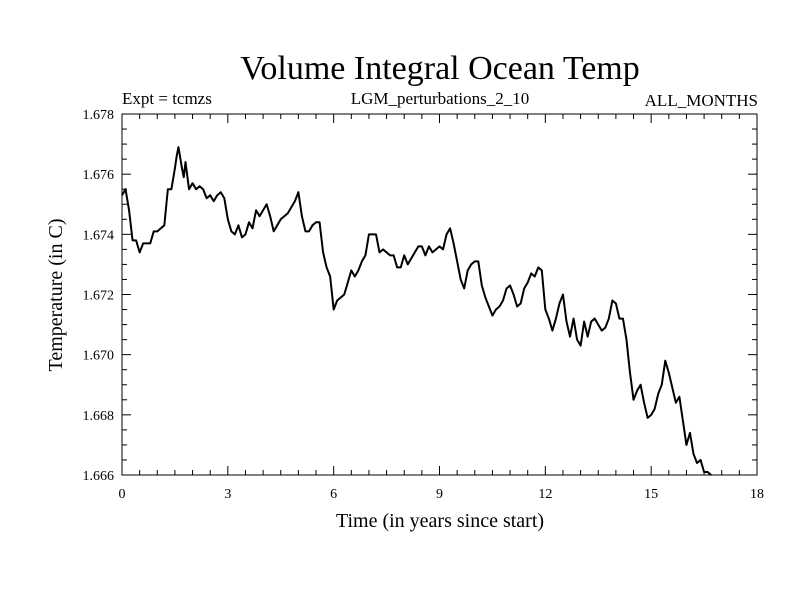 The image size is (800, 600). I want to click on x-tick-label: 12, so click(545, 494).